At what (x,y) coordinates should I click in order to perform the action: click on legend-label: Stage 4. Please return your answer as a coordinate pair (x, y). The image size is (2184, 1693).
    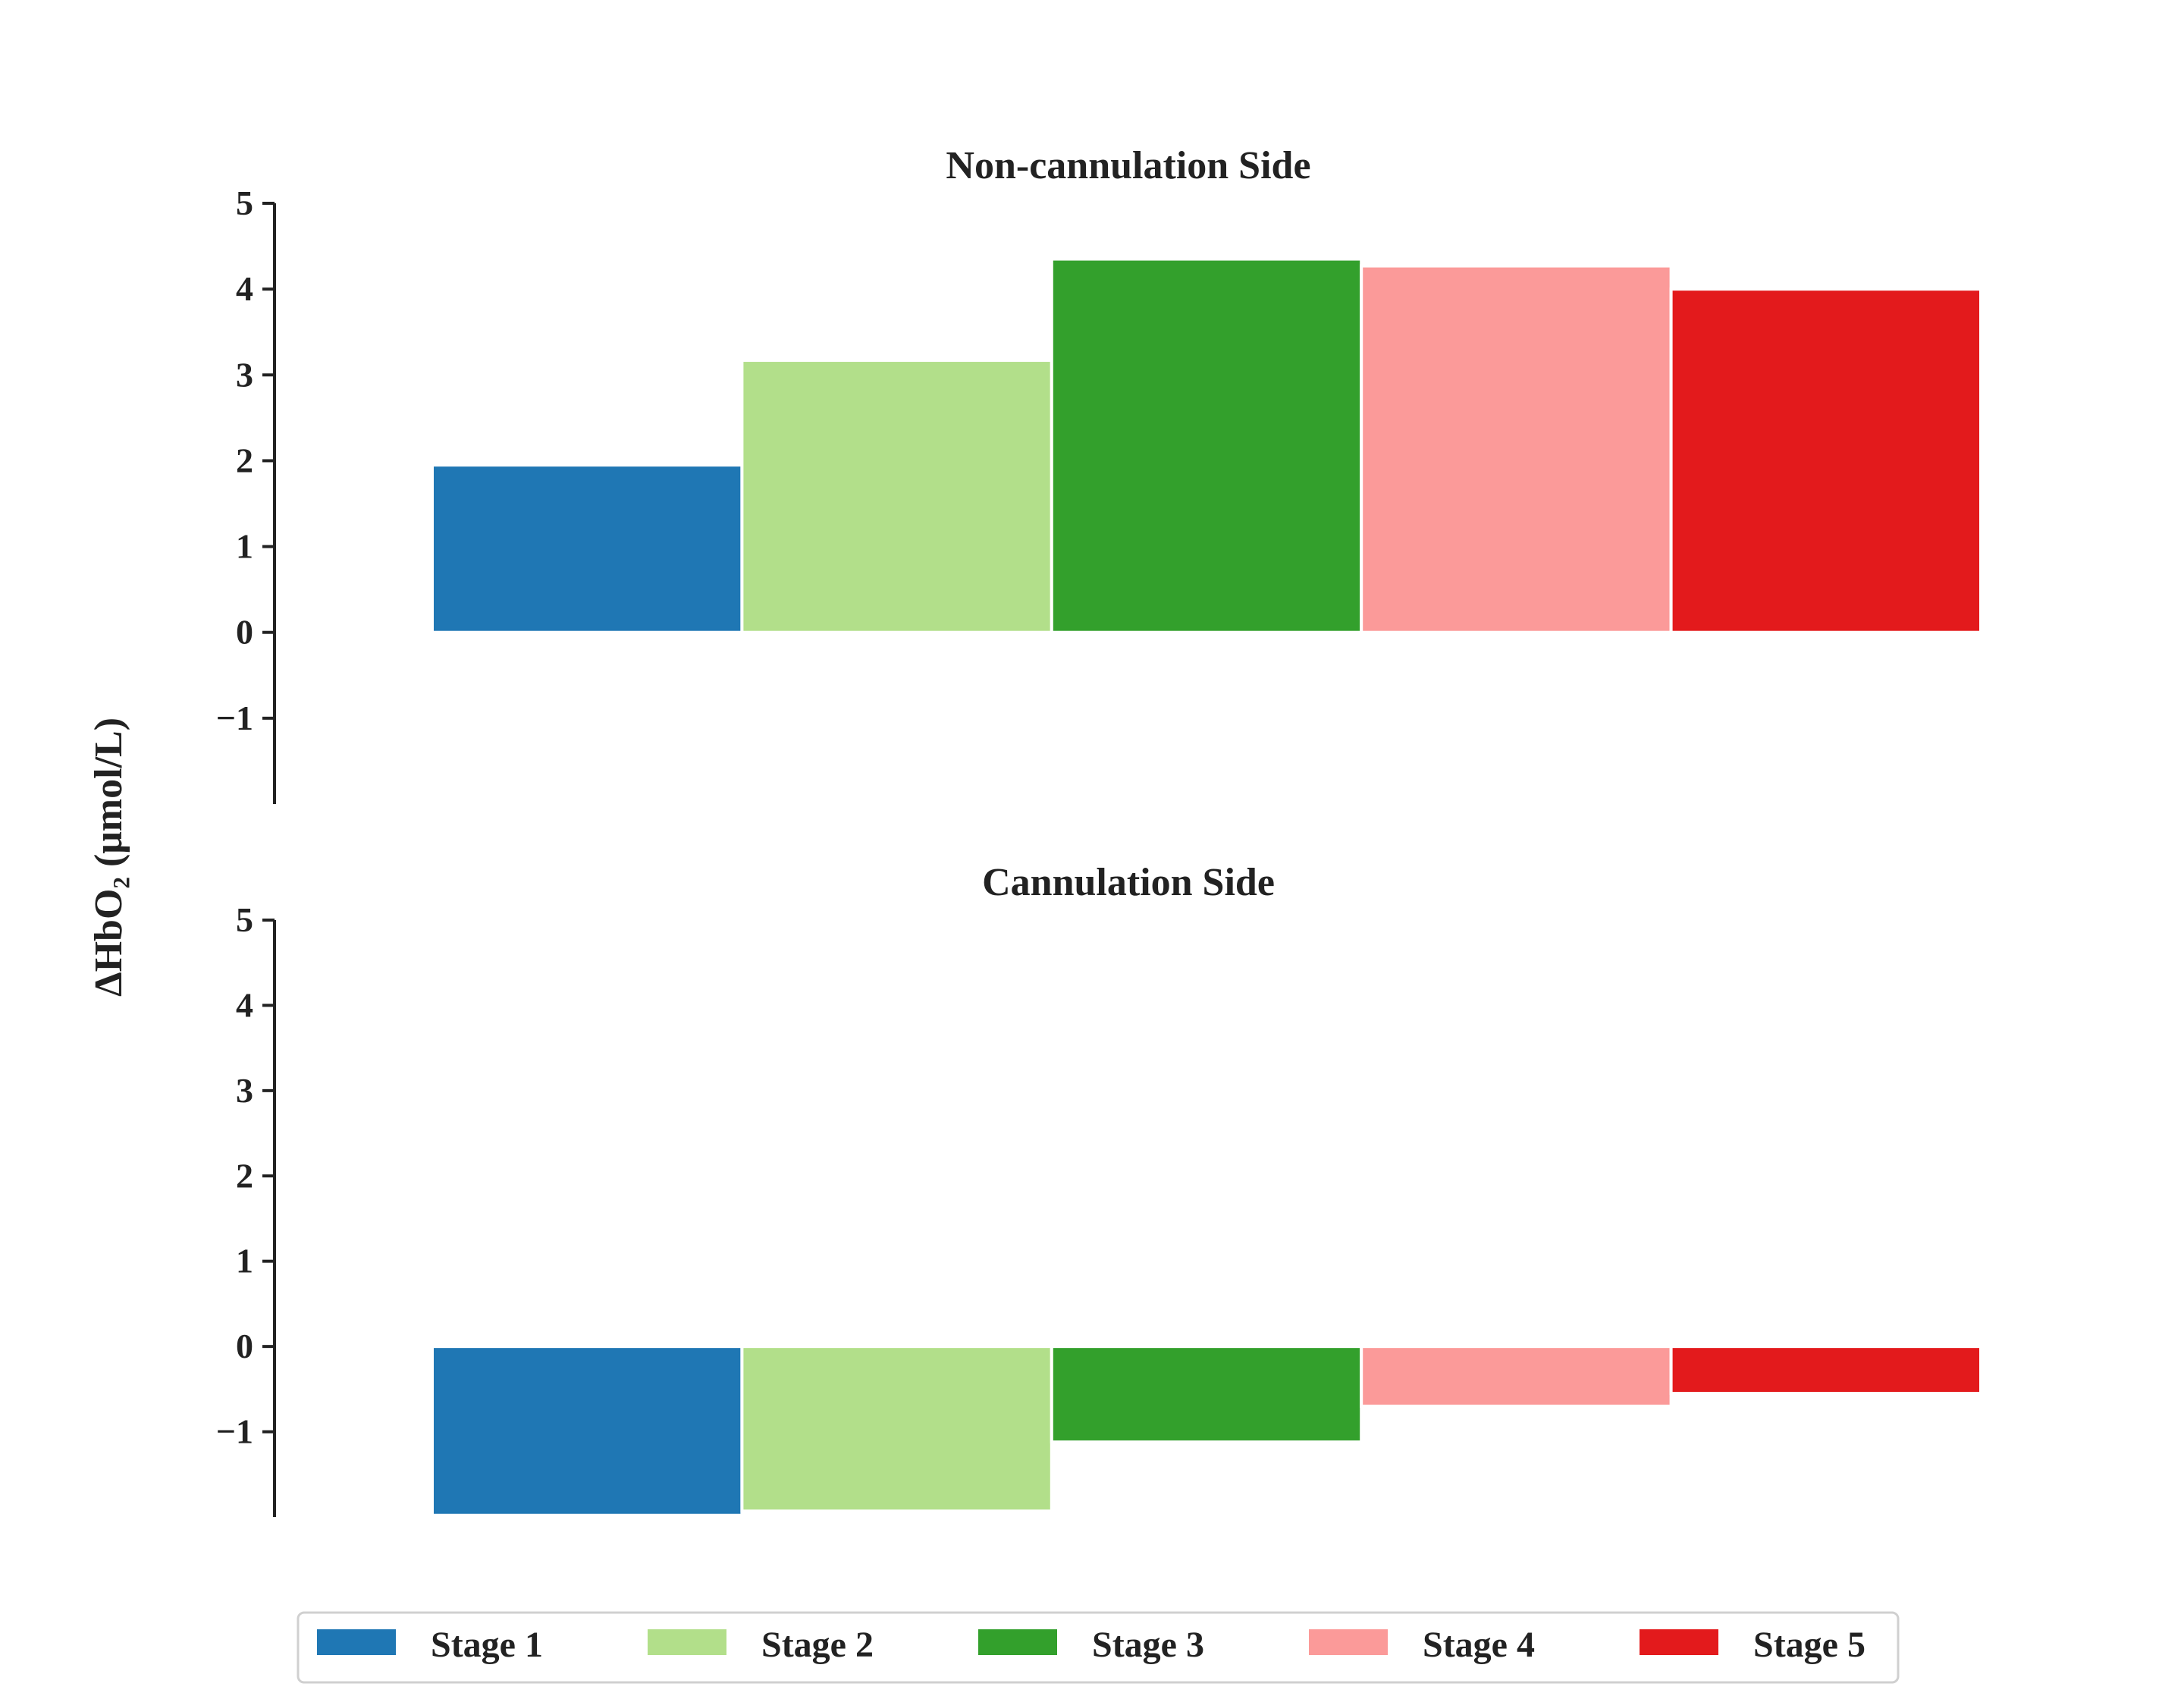
    Looking at the image, I should click on (1479, 1645).